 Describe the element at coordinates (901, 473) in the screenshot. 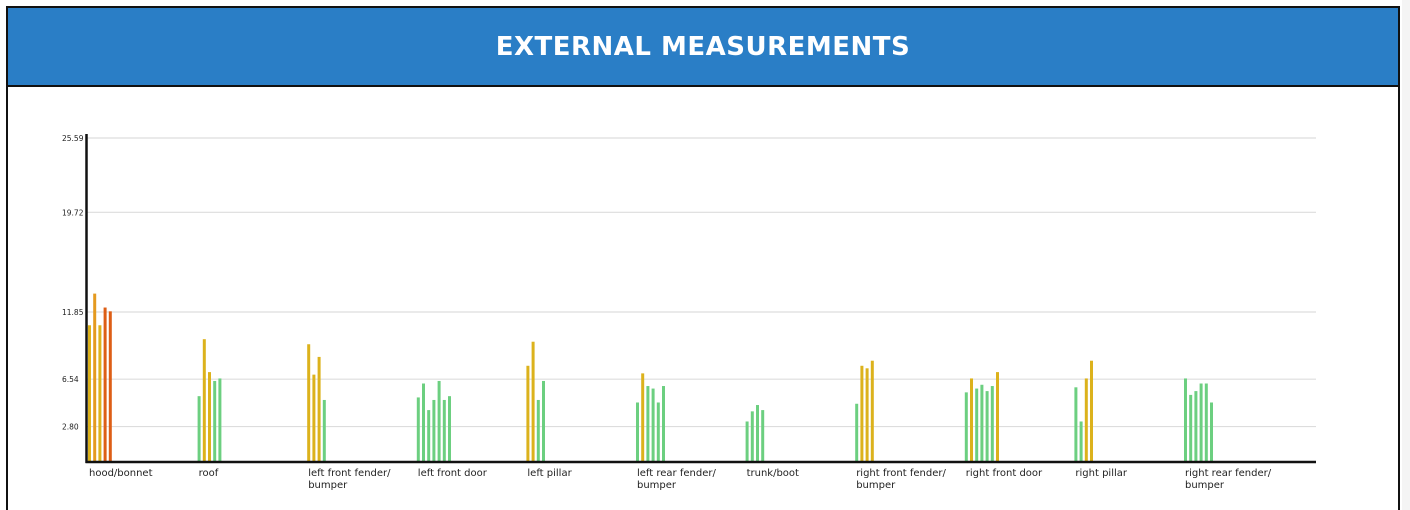

I see `category-label: right front fender/` at that location.